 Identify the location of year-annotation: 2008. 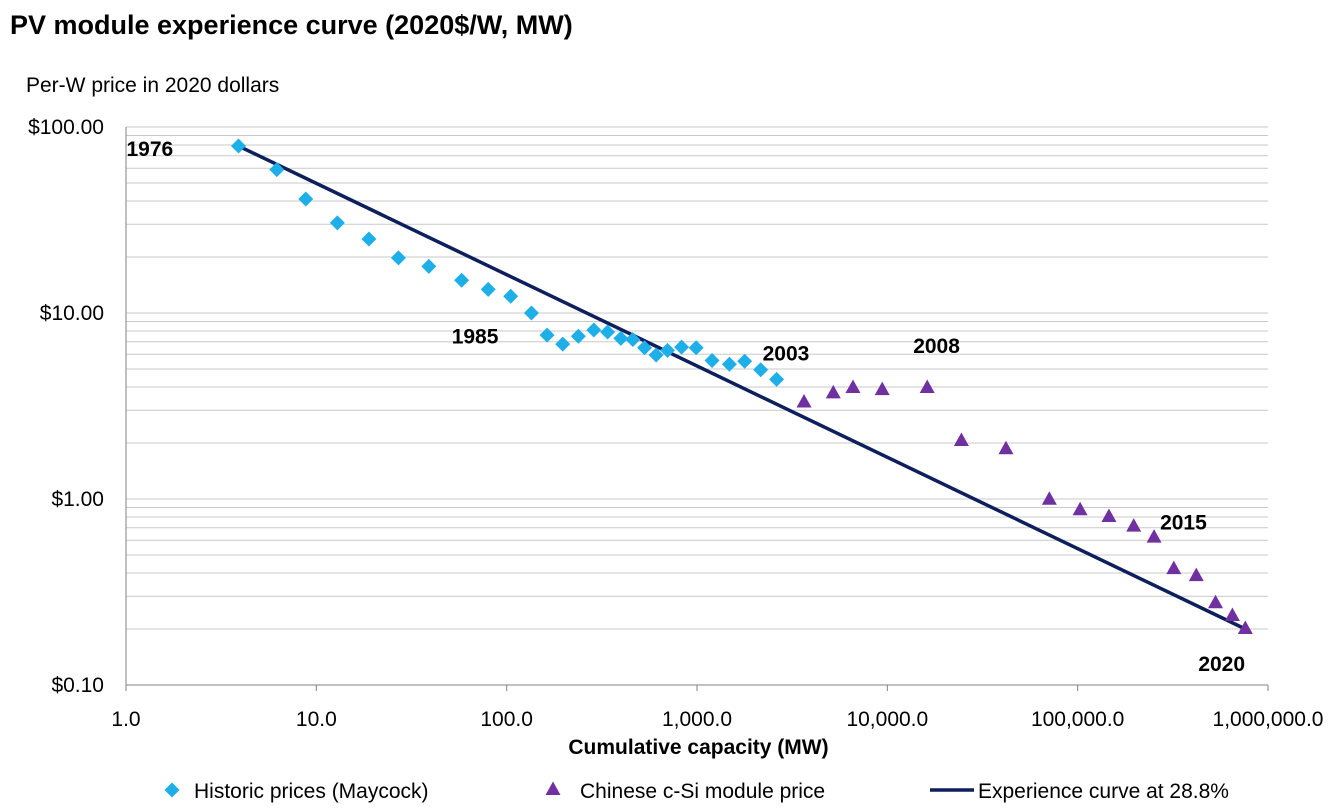
(936, 346).